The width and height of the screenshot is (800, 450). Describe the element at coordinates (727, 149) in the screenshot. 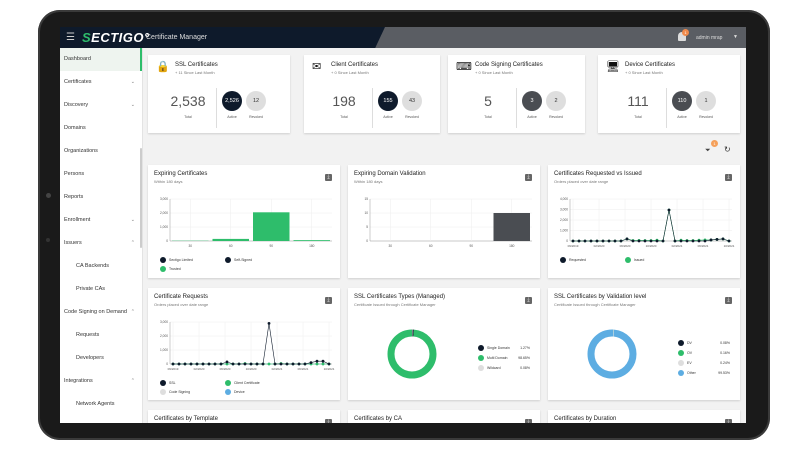

I see `refresh-icon: ↻` at that location.